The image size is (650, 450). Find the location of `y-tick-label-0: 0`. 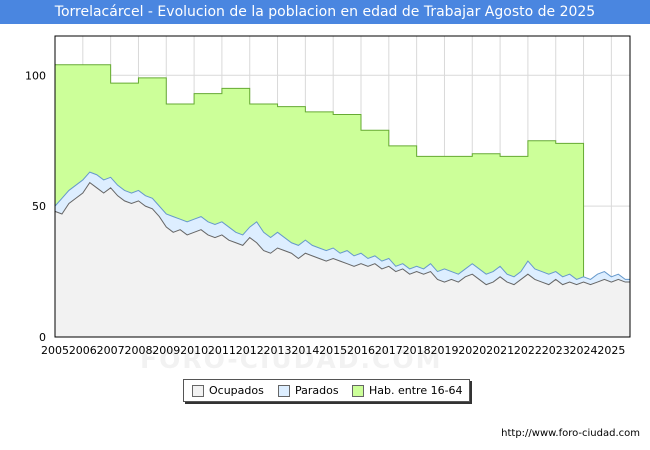

y-tick-label-0: 0 is located at coordinates (42, 337).